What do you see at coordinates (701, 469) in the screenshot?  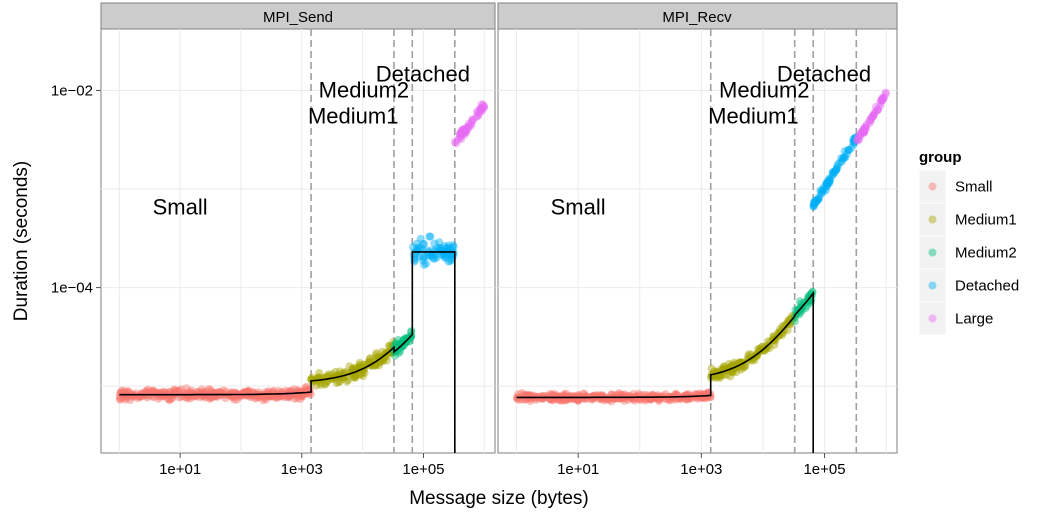 I see `x-tick-label: 1e+03` at bounding box center [701, 469].